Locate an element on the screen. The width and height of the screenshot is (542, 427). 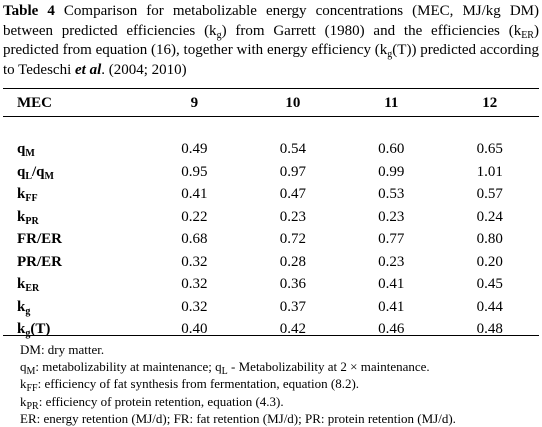
table-row: kPR 0.22 0.23 0.23 0.24 is located at coordinates (271, 217).